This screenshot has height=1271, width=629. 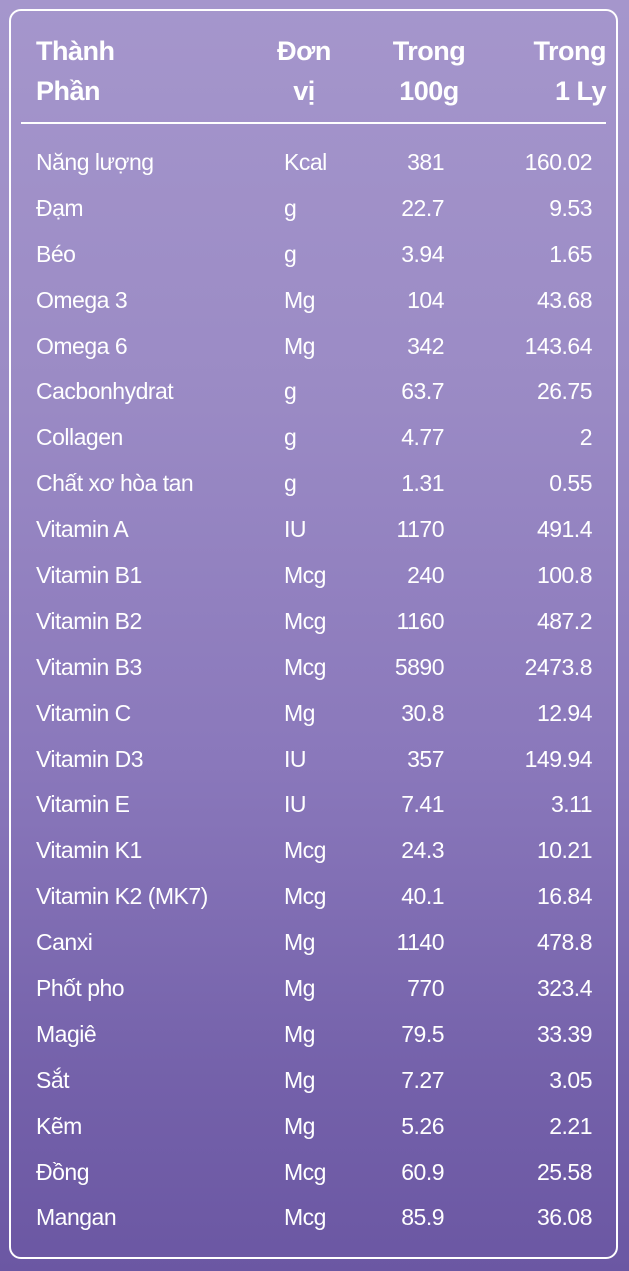 What do you see at coordinates (558, 666) in the screenshot?
I see `row-per-cup-value: 2473.8` at bounding box center [558, 666].